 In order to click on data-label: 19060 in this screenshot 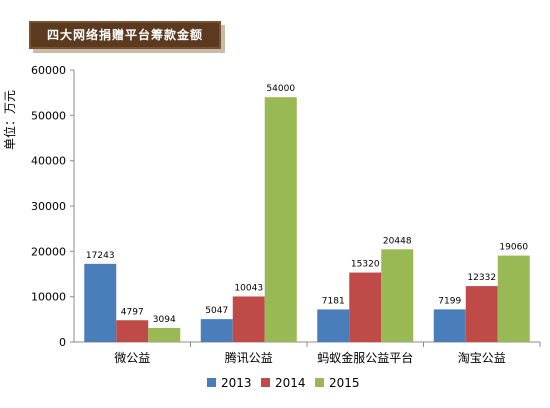, I will do `click(513, 248)`.